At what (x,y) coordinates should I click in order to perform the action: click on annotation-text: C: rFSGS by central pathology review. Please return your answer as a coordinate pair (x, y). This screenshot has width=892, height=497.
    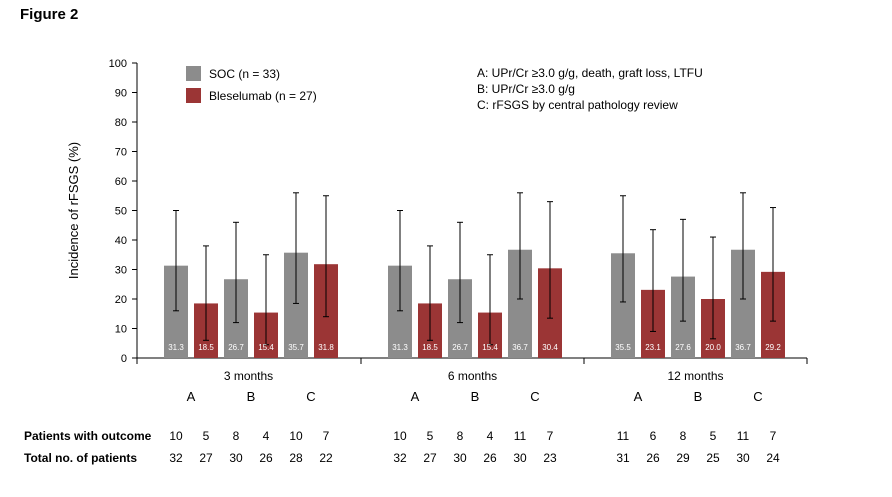
    Looking at the image, I should click on (577, 105).